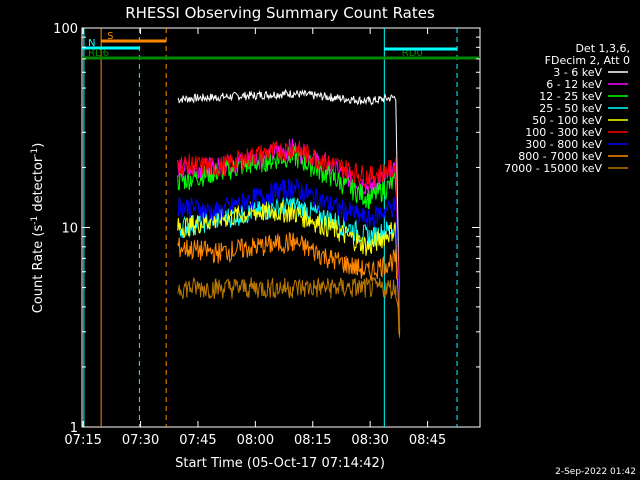  Describe the element at coordinates (595, 472) in the screenshot. I see `timestamp: 2-Sep-2022 01:42` at that location.